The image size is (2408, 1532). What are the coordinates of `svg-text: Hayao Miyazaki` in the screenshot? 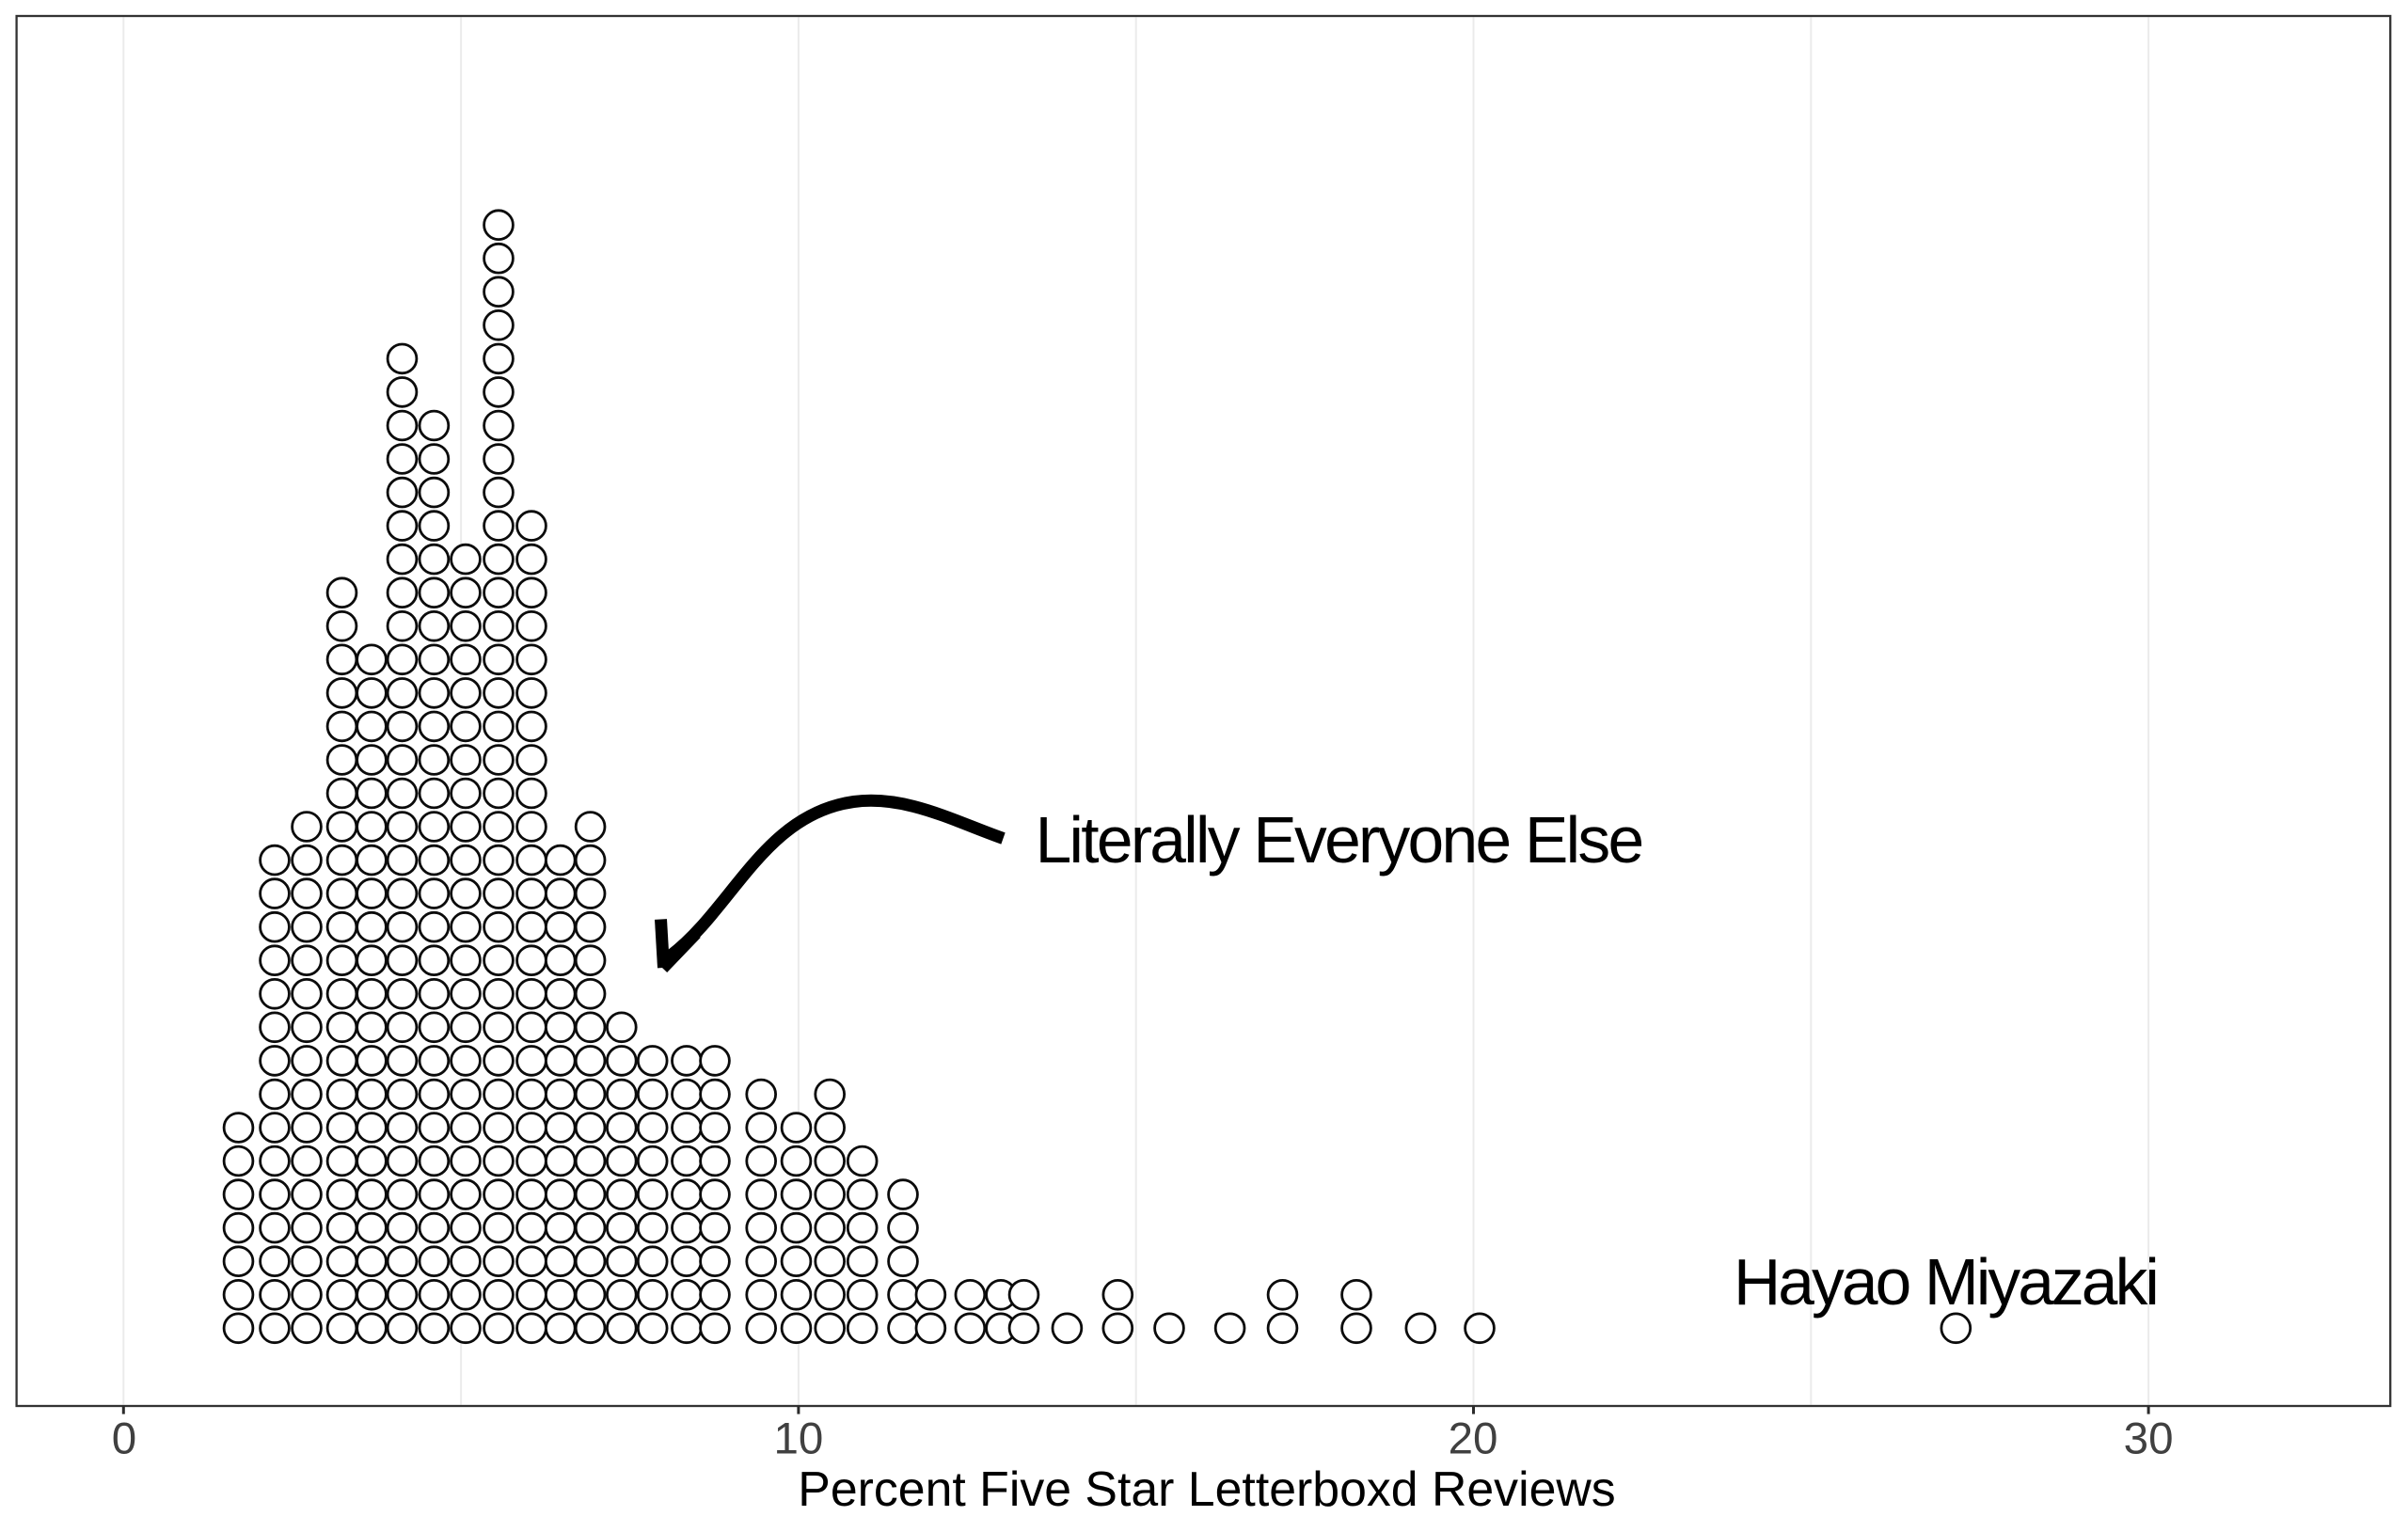 It's located at (1945, 1282).